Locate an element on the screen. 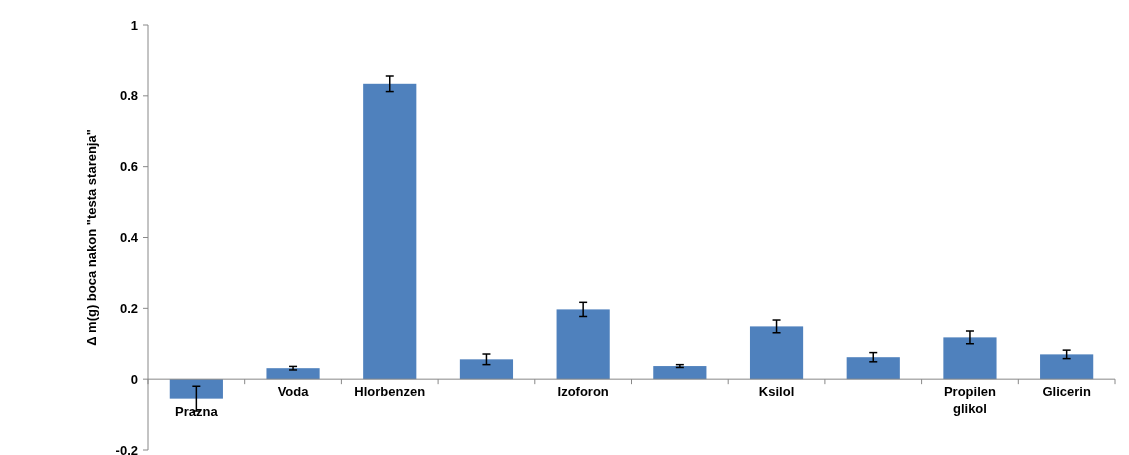 This screenshot has width=1129, height=455. x-tick-label: Propilen glikol is located at coordinates (970, 400).